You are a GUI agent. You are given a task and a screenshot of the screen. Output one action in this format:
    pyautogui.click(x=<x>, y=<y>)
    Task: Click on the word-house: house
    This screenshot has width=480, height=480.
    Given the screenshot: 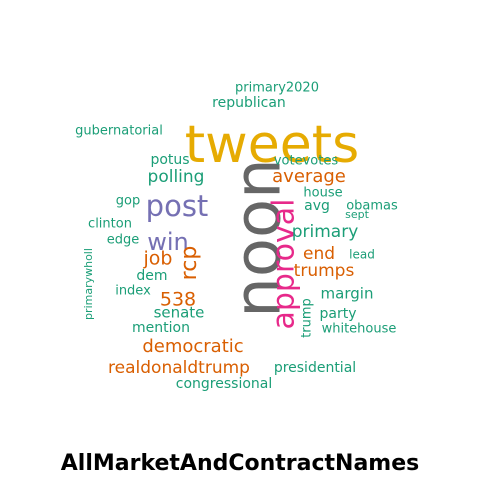 What is the action you would take?
    pyautogui.click(x=322, y=193)
    